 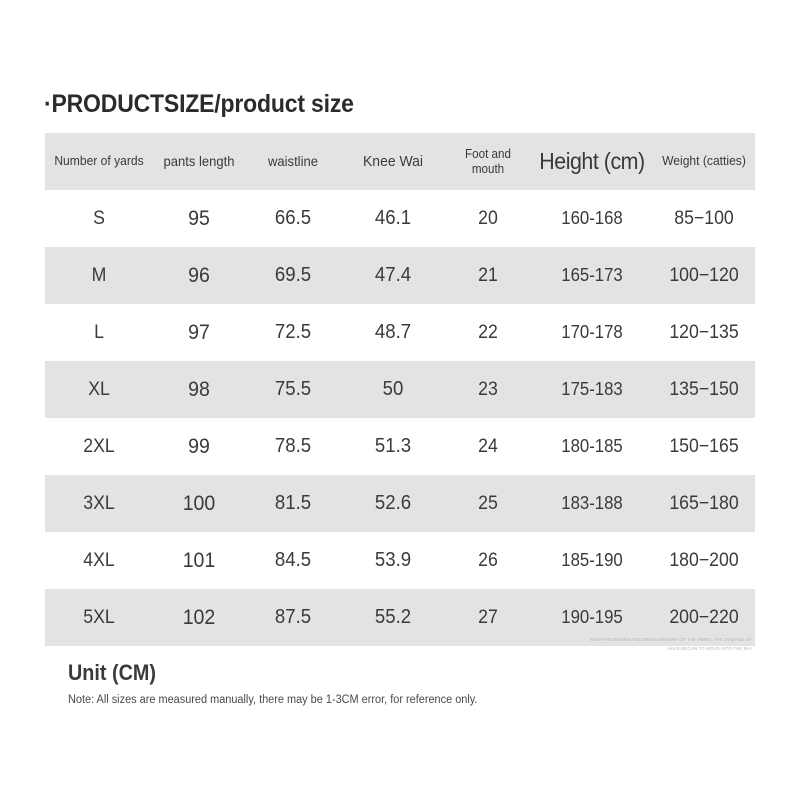 I want to click on table-row: 2XL 99 78.5 51.3 24 180-185 150−165, so click(x=400, y=446).